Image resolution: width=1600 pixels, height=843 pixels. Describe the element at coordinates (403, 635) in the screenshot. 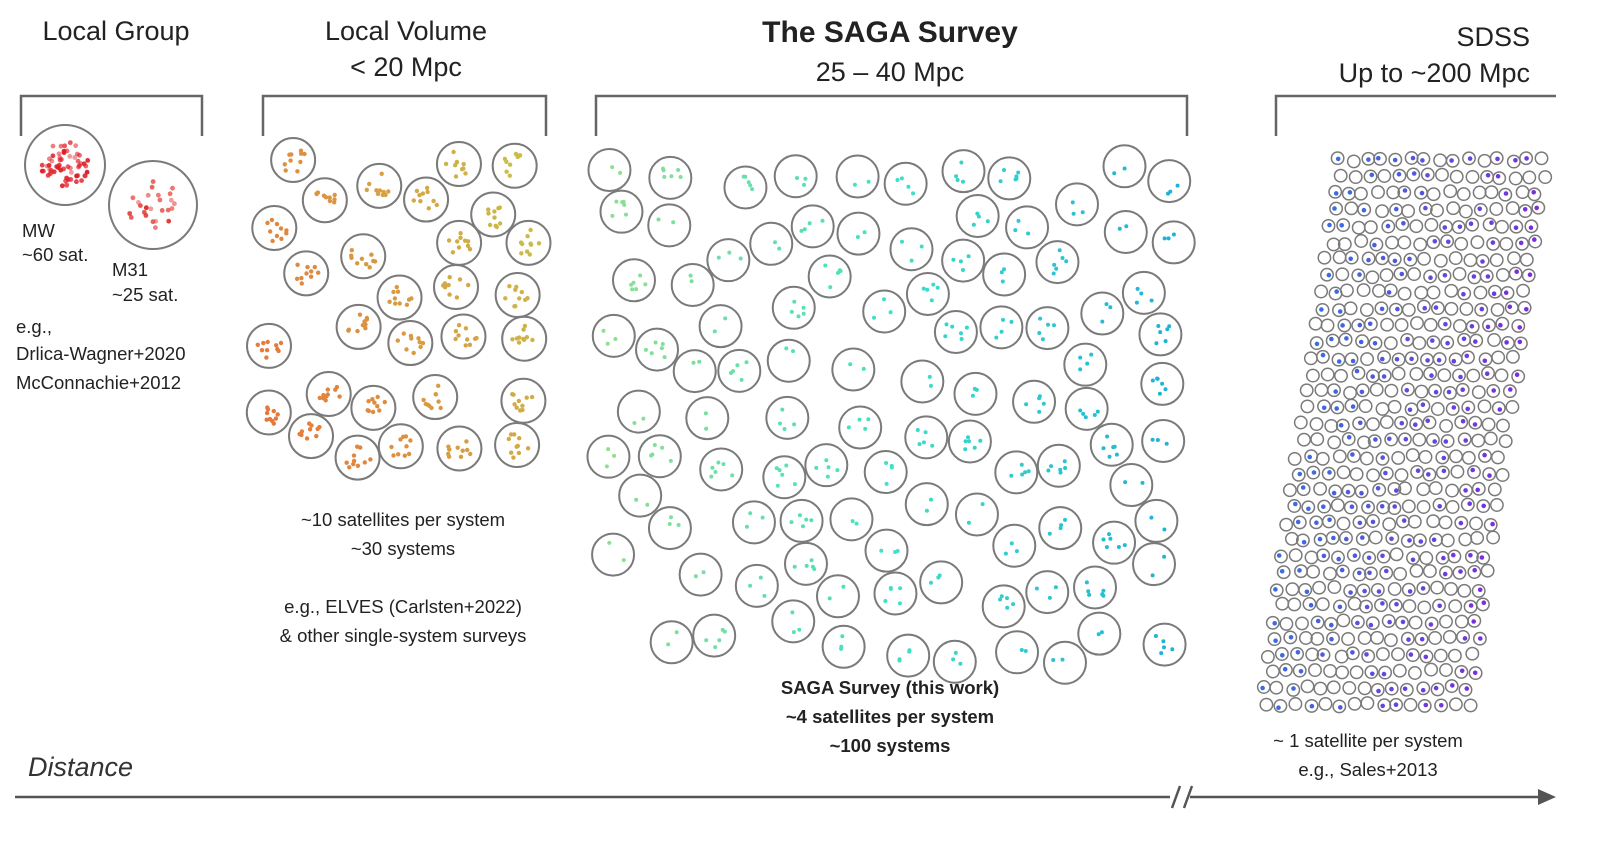

I see `local-volume-caption-4: & other single-system surveys` at that location.